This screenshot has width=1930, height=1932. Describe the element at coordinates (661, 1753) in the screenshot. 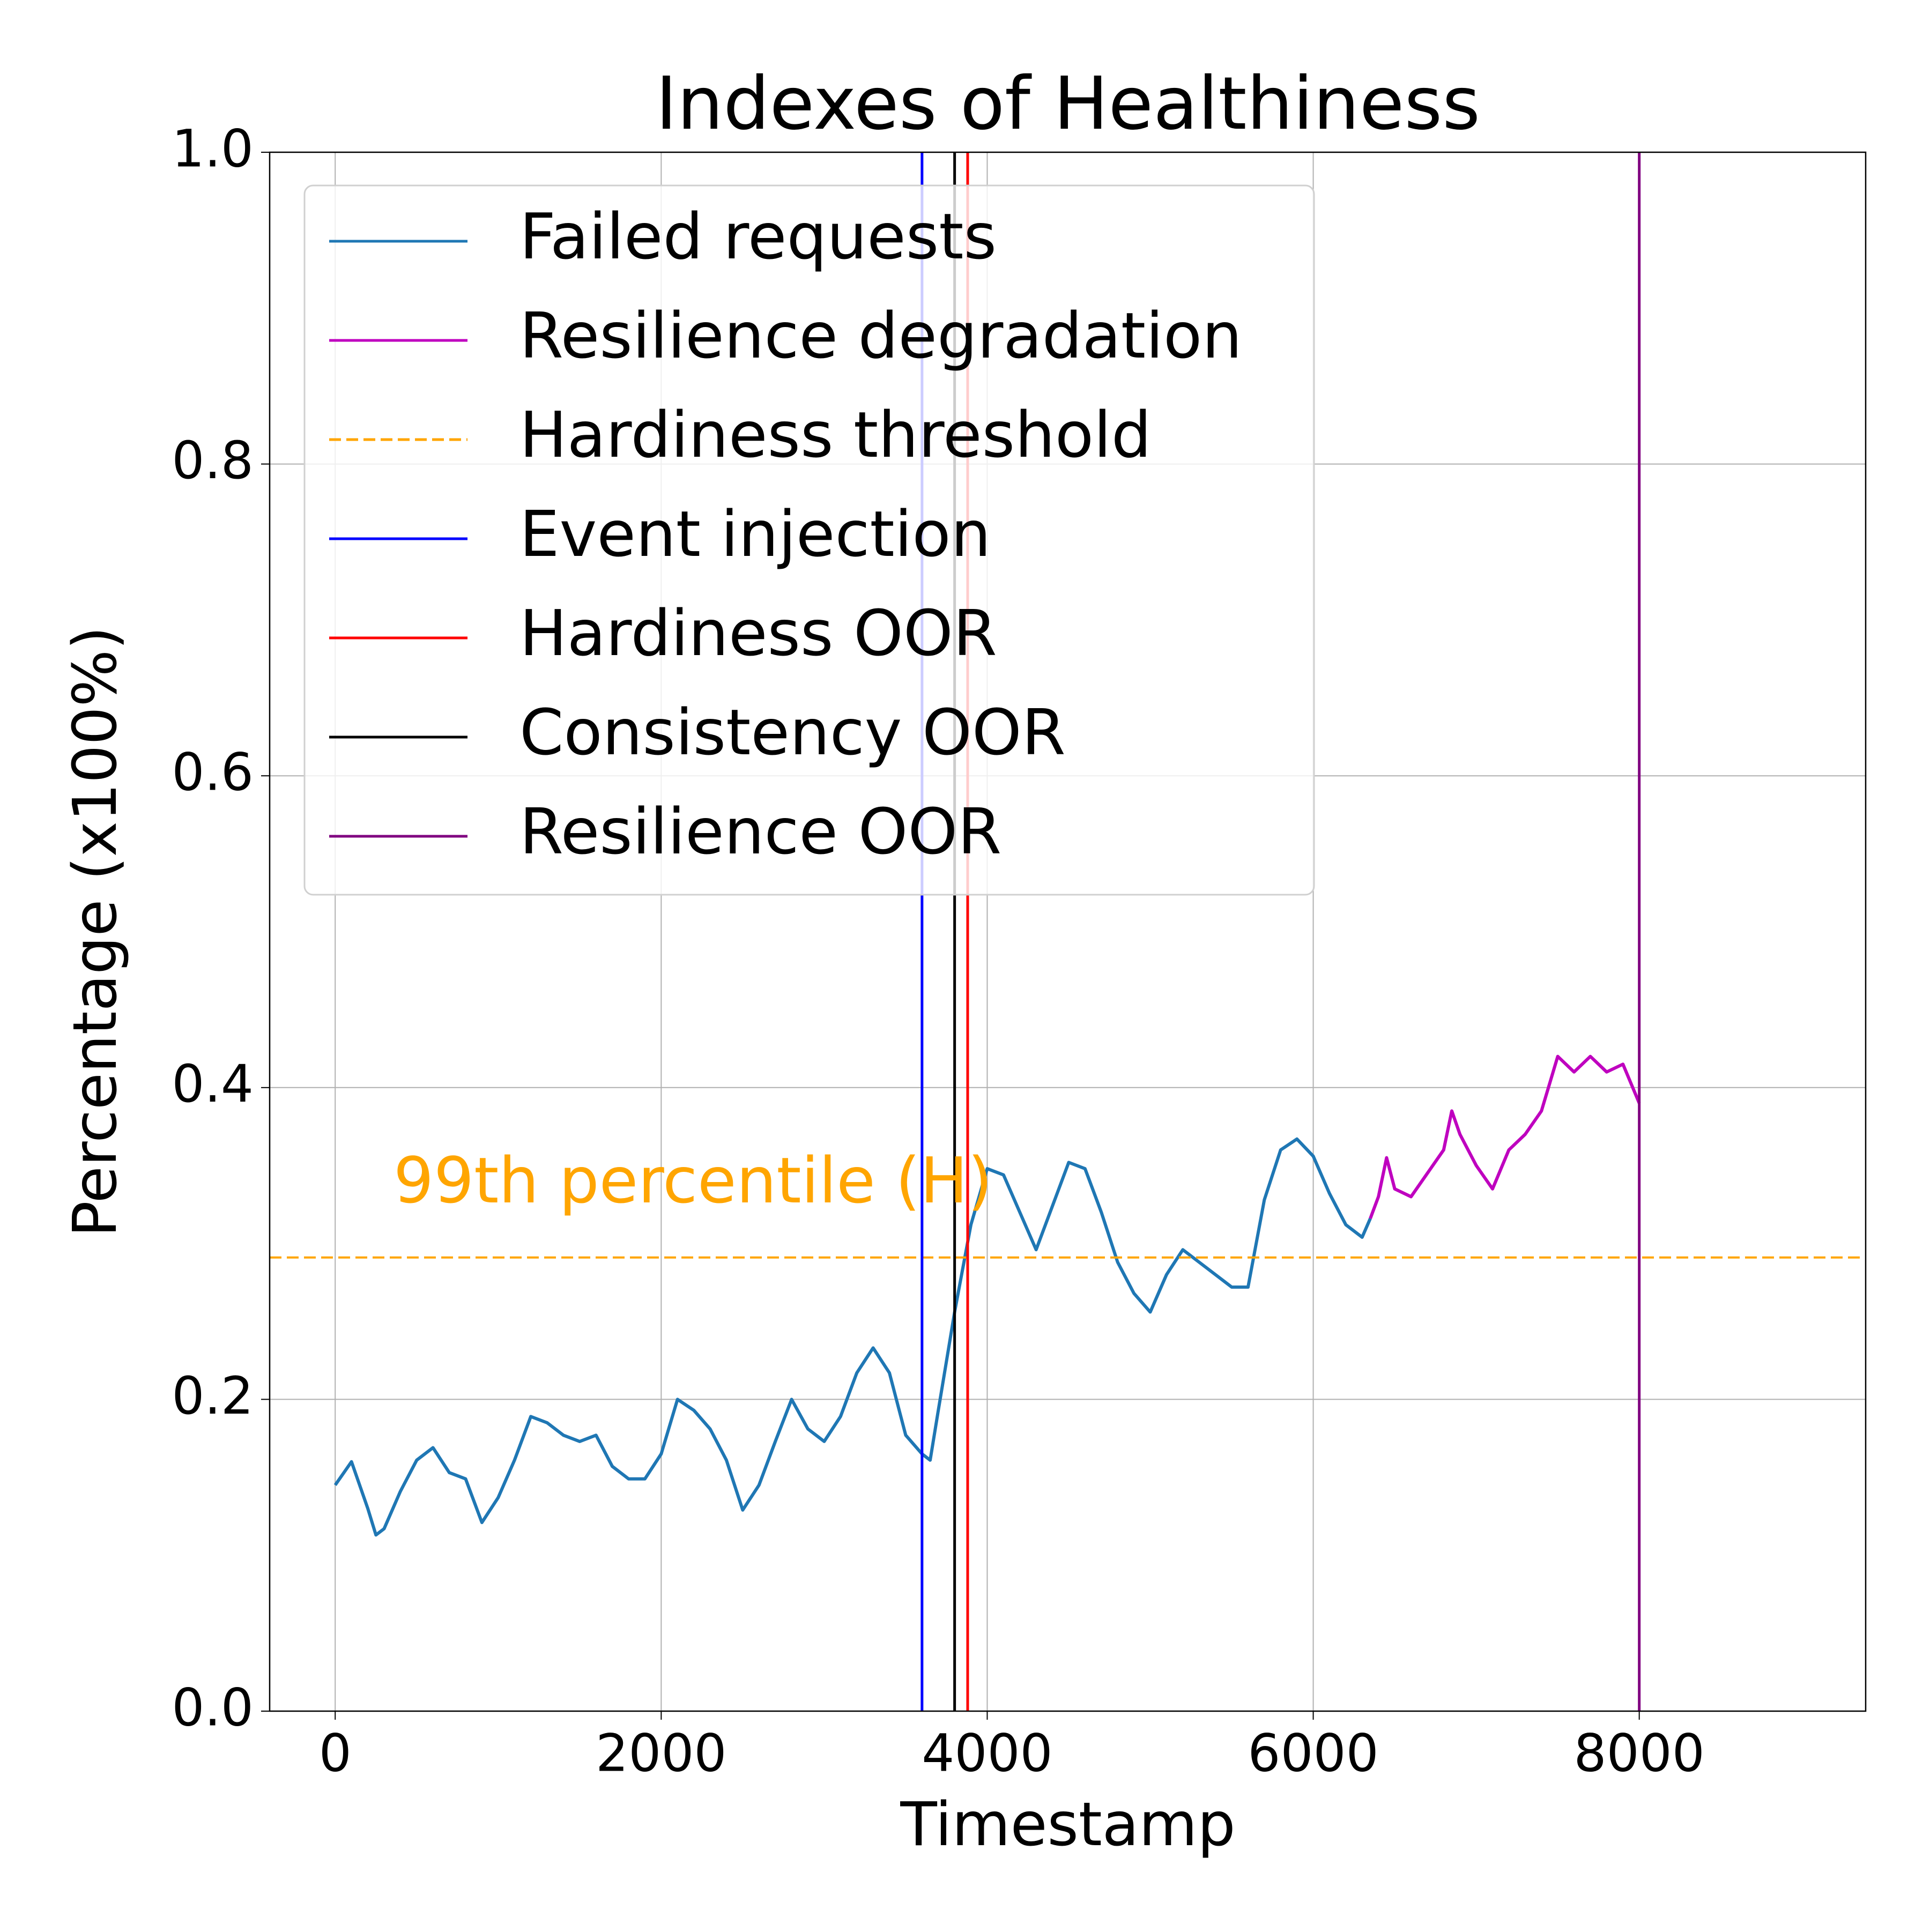

I see `x-tick-label: 2000` at that location.